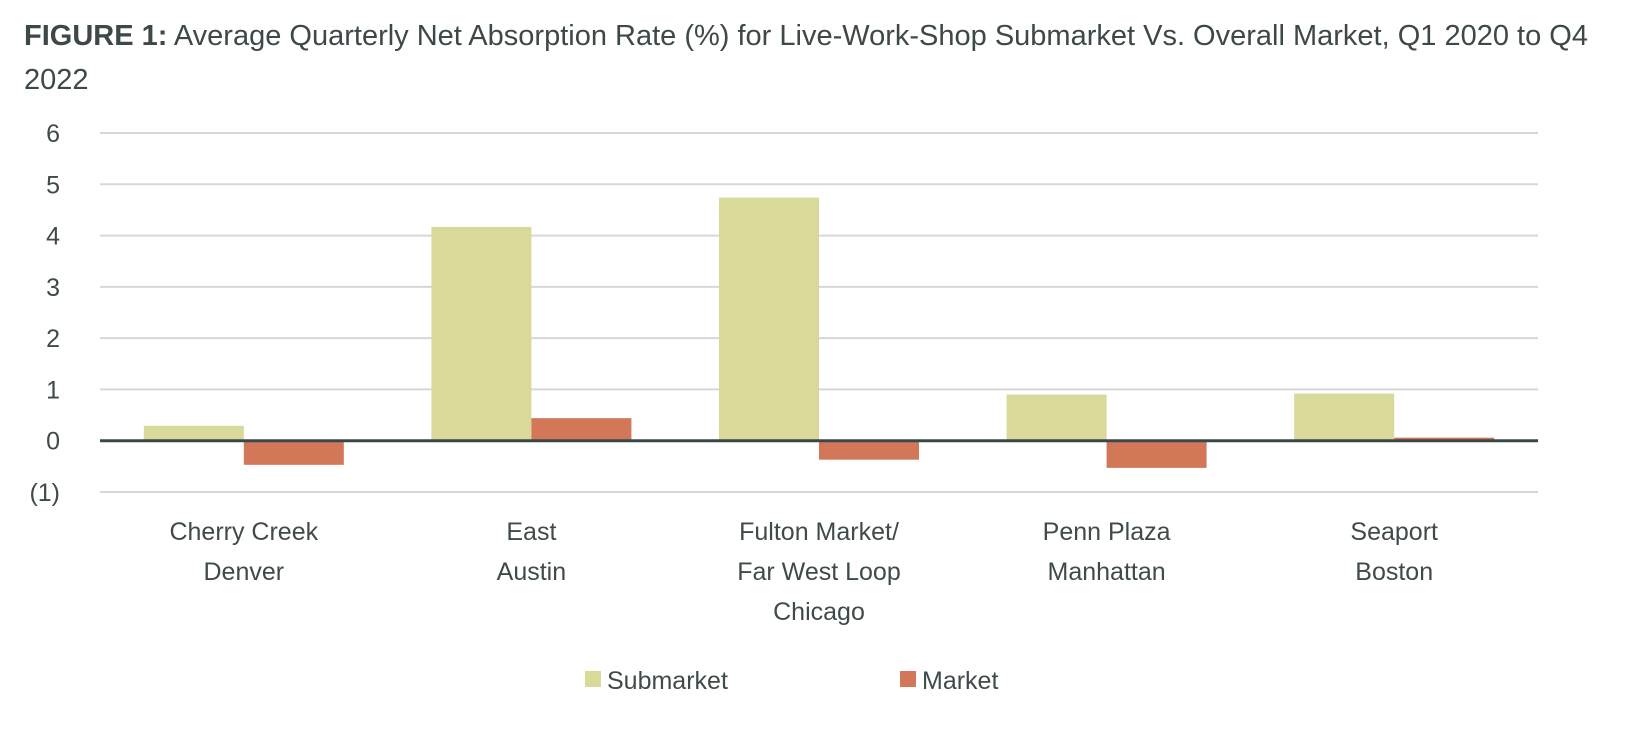 The width and height of the screenshot is (1644, 736). What do you see at coordinates (53, 237) in the screenshot?
I see `y-tick-label: 4` at bounding box center [53, 237].